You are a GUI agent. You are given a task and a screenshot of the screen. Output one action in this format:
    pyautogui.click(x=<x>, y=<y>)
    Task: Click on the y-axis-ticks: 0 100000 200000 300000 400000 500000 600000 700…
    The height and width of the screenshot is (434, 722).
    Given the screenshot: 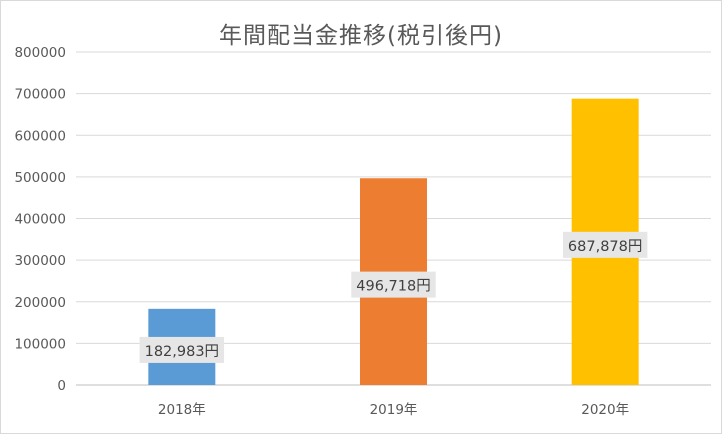 What is the action you would take?
    pyautogui.click(x=40, y=219)
    